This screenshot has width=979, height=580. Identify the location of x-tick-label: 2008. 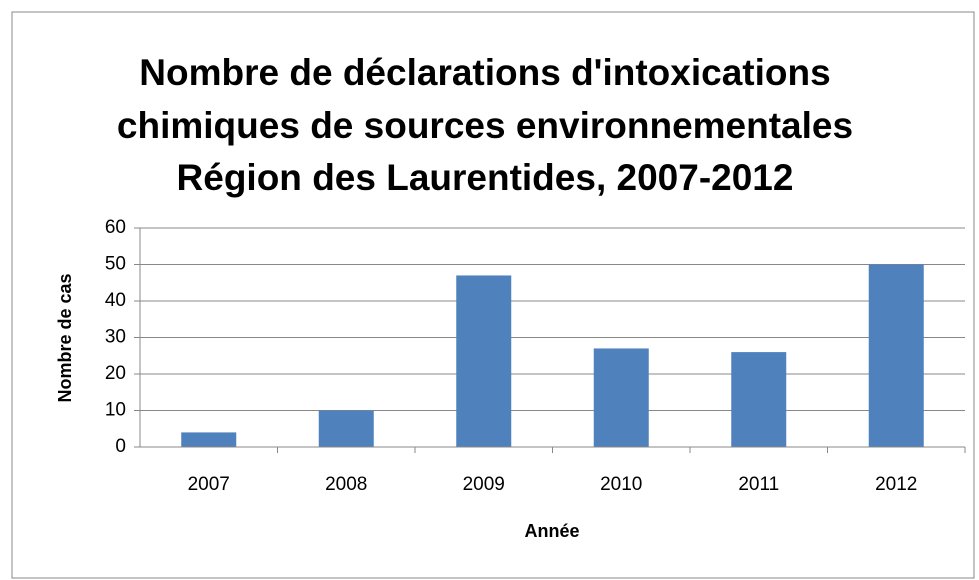
(346, 484).